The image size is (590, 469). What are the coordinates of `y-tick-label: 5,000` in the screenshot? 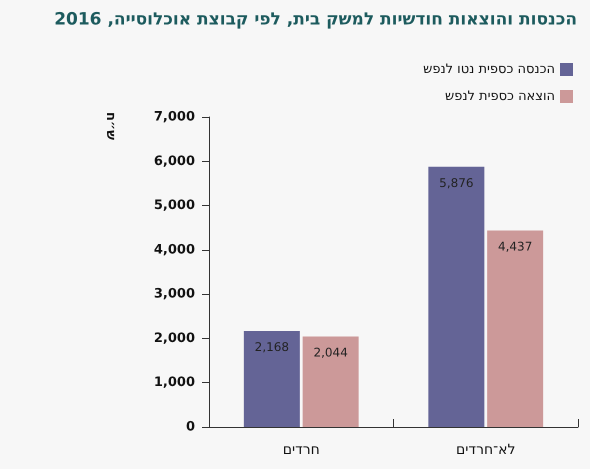 It's located at (174, 206).